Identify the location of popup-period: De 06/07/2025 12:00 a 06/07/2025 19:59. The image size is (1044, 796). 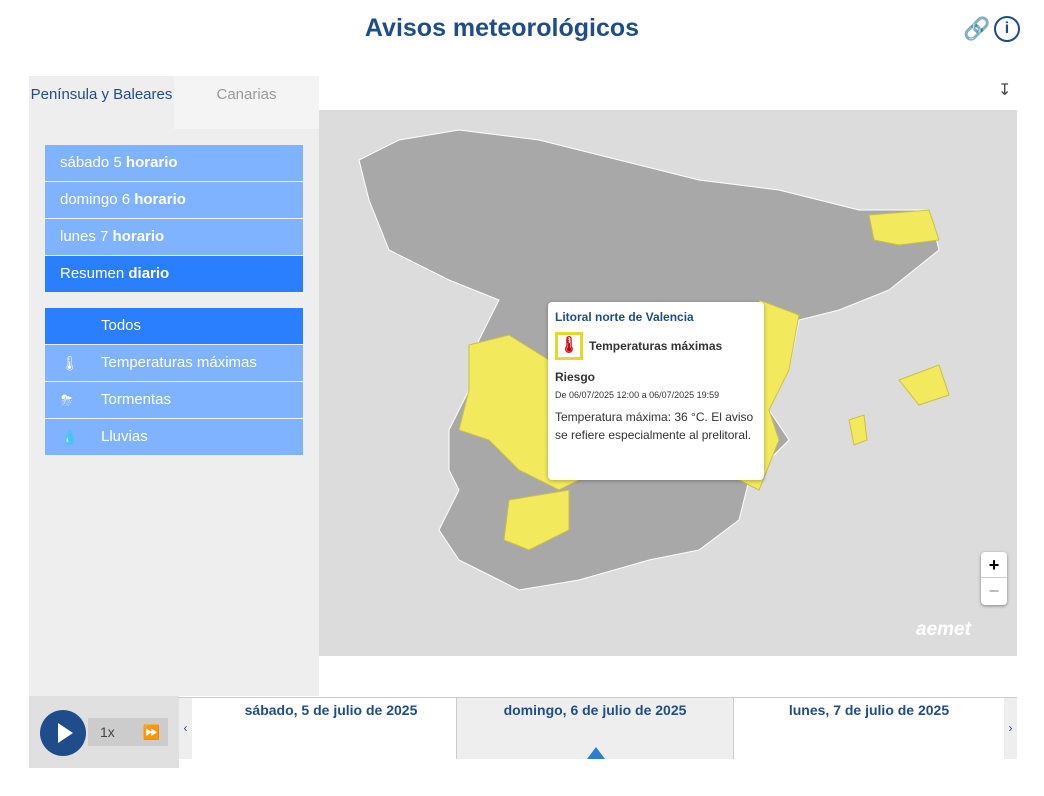
(637, 395).